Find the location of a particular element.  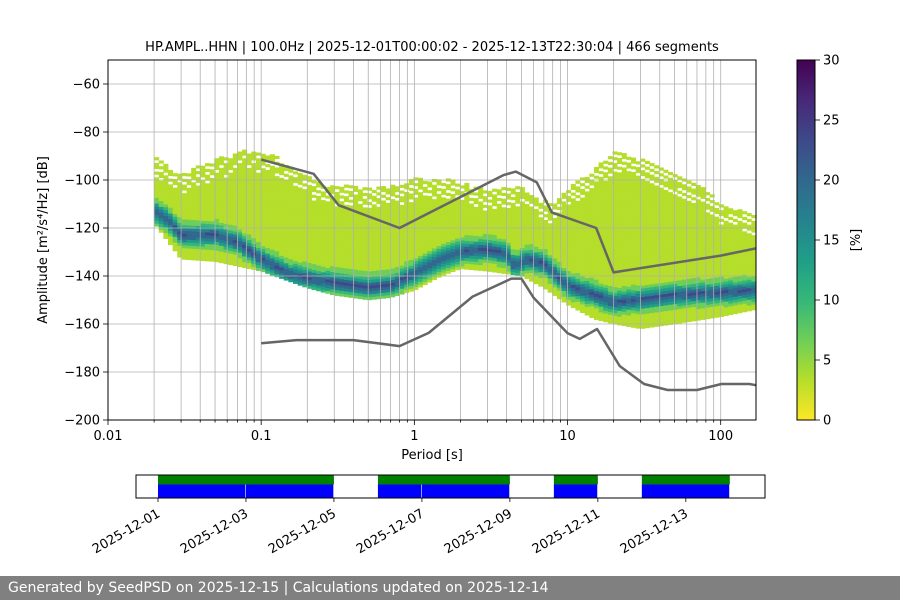

colorbar-tick-label: 0 is located at coordinates (827, 421).